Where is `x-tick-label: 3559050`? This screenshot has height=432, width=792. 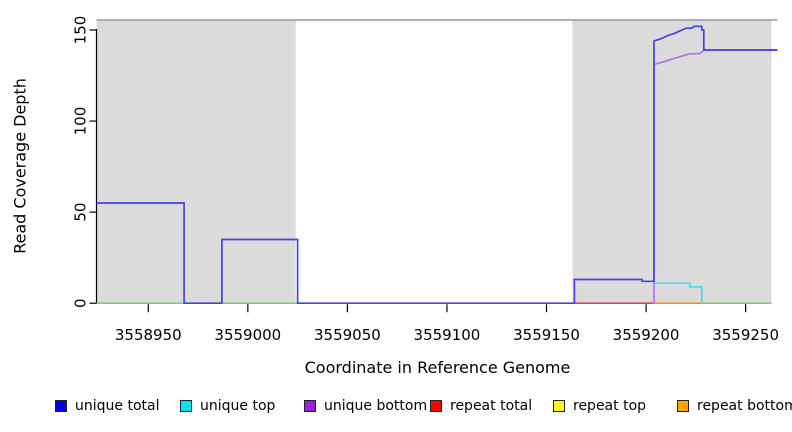
x-tick-label: 3559050 is located at coordinates (347, 335).